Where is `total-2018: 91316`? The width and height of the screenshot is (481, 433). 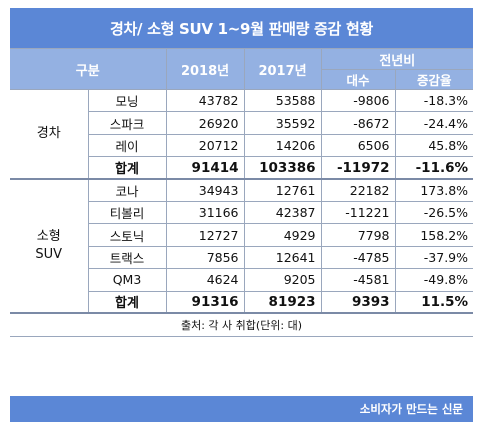 total-2018: 91316 is located at coordinates (205, 302).